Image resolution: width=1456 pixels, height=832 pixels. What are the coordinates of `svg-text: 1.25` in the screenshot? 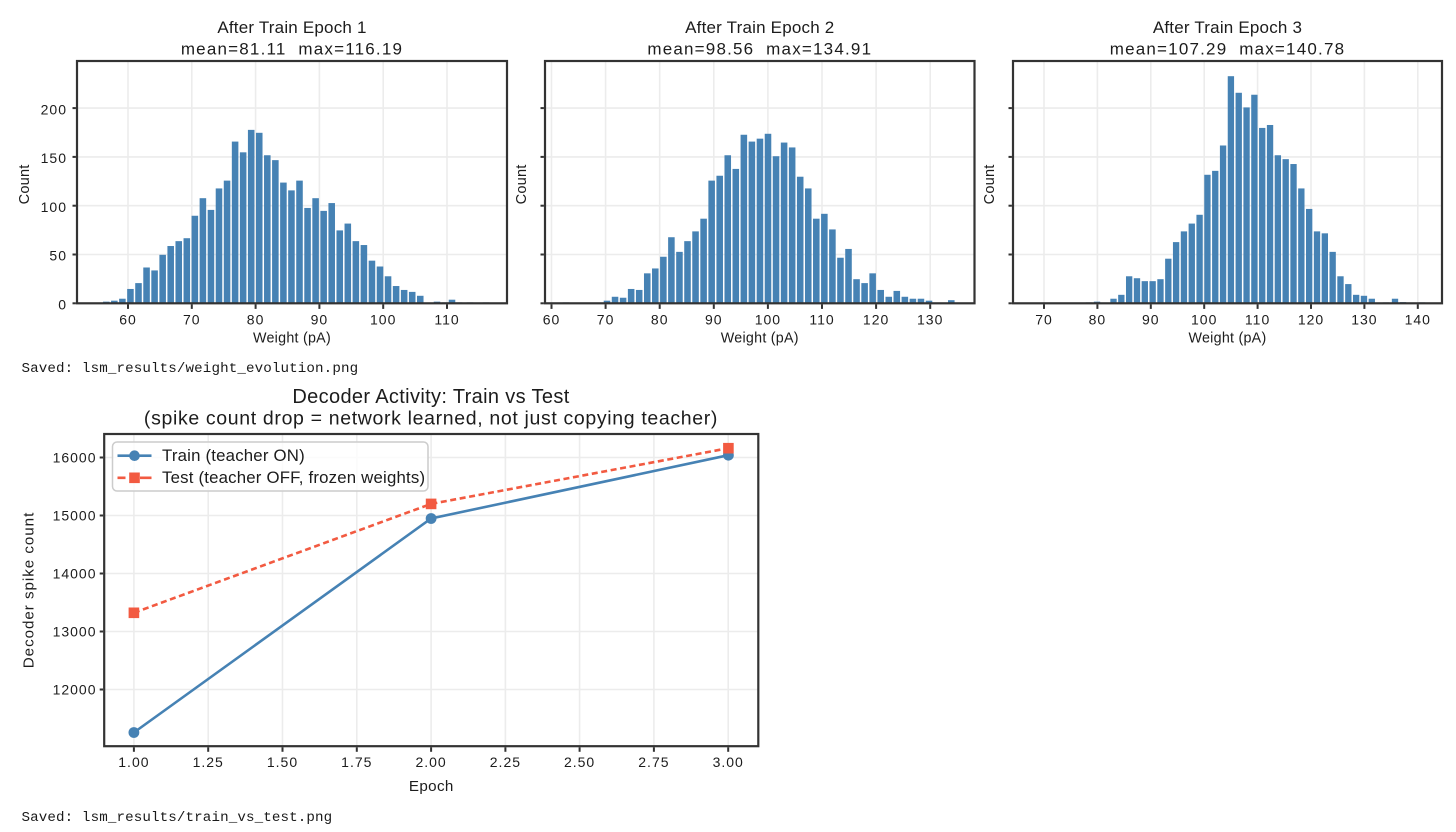 It's located at (208, 762).